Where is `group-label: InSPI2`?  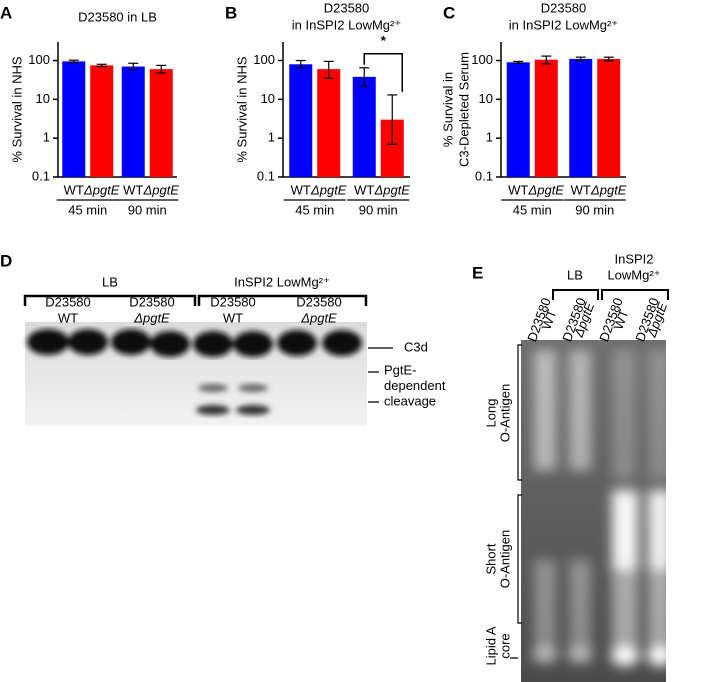
group-label: InSPI2 is located at coordinates (633, 258).